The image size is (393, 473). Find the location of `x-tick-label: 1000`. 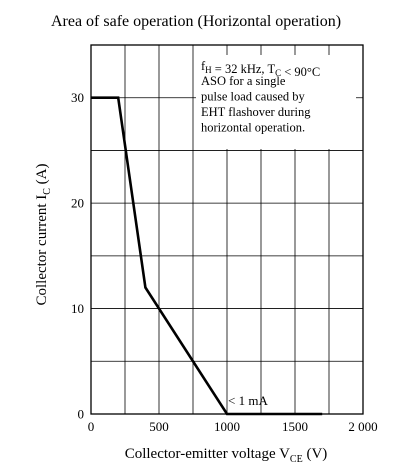

x-tick-label: 1000 is located at coordinates (227, 426).